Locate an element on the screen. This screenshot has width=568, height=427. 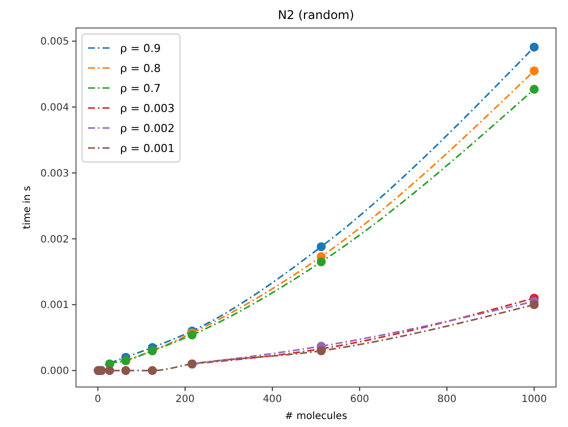
x-tick-label: 800 is located at coordinates (446, 399).